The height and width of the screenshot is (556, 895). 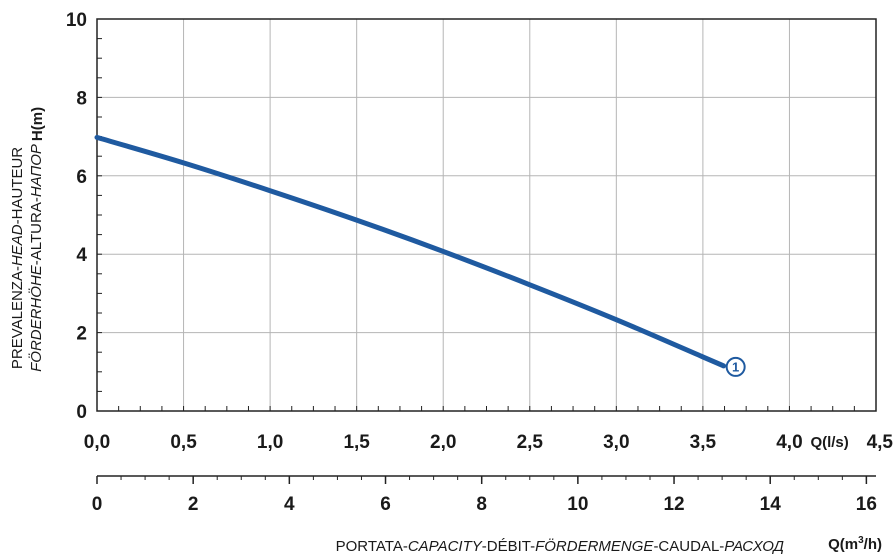 What do you see at coordinates (36, 258) in the screenshot?
I see `y-axis-title-line2: FÖRDERHÖHE-ALTURA-НАПОР` at bounding box center [36, 258].